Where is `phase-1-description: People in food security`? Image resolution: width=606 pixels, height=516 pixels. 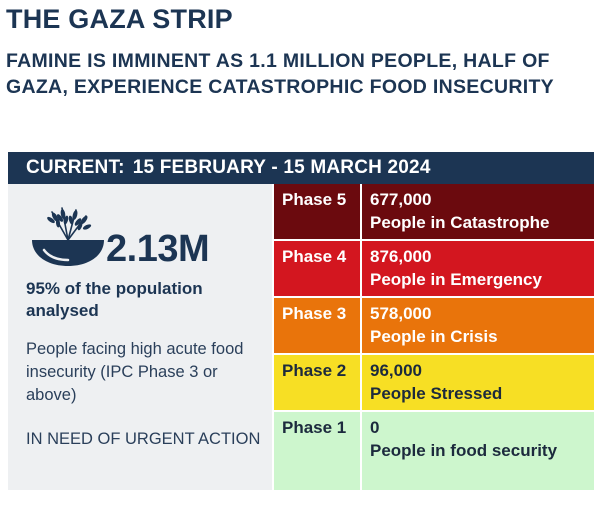
phase-1-description: People in food security is located at coordinates (464, 450).